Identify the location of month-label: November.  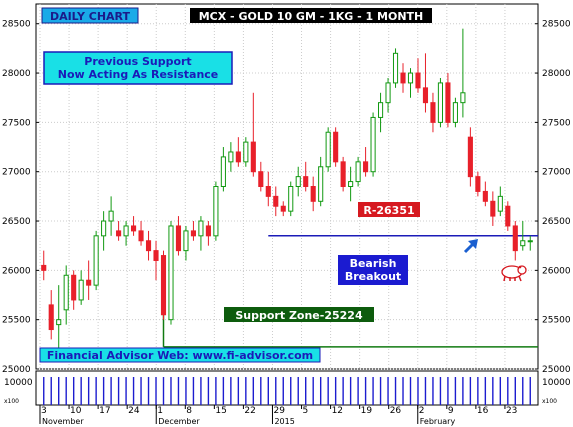
(63, 421).